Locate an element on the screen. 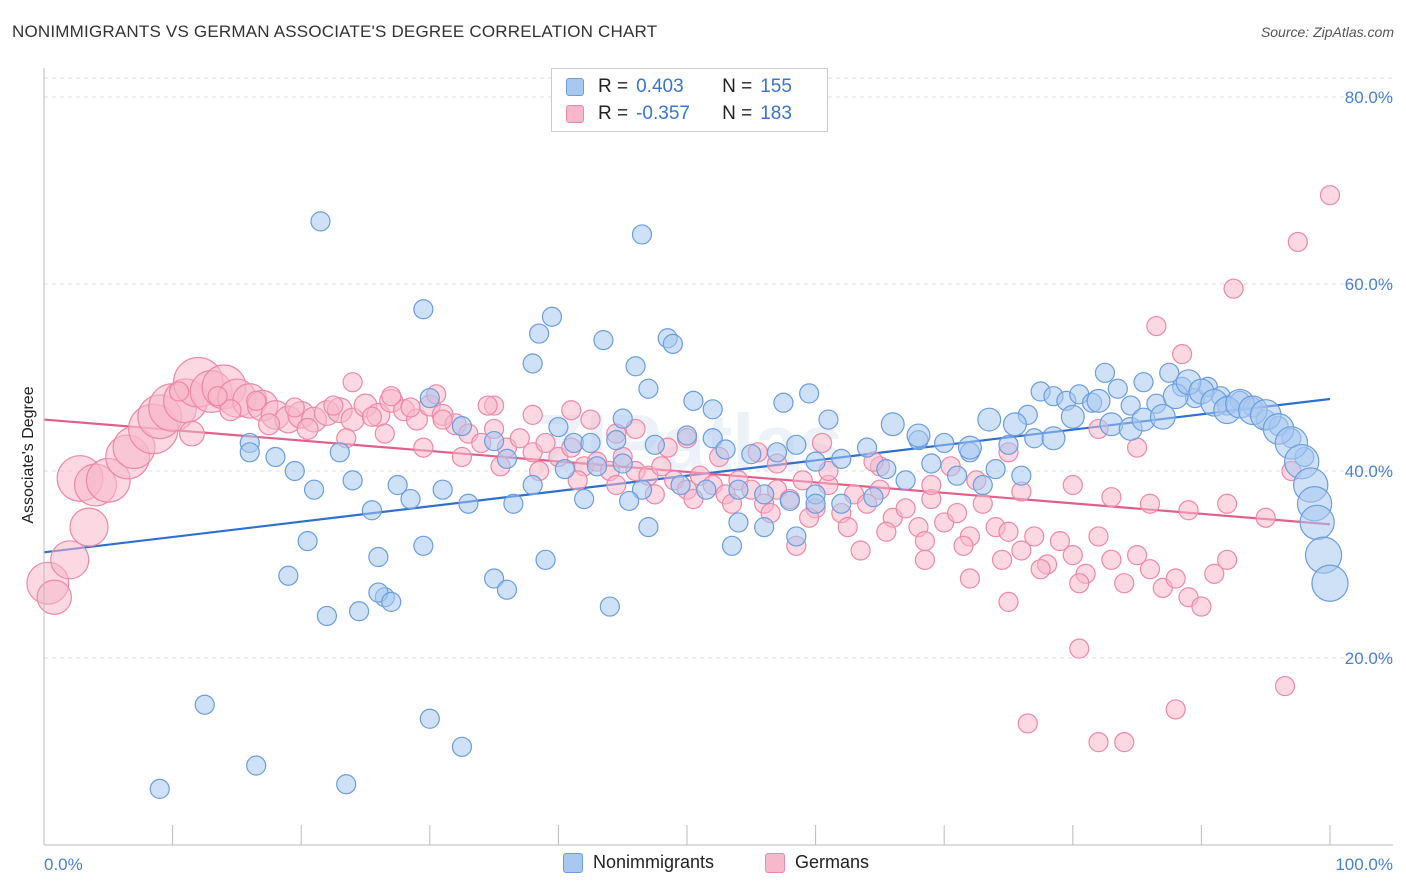 This screenshot has width=1406, height=892. y-tick-label: 20.0% is located at coordinates (1369, 658).